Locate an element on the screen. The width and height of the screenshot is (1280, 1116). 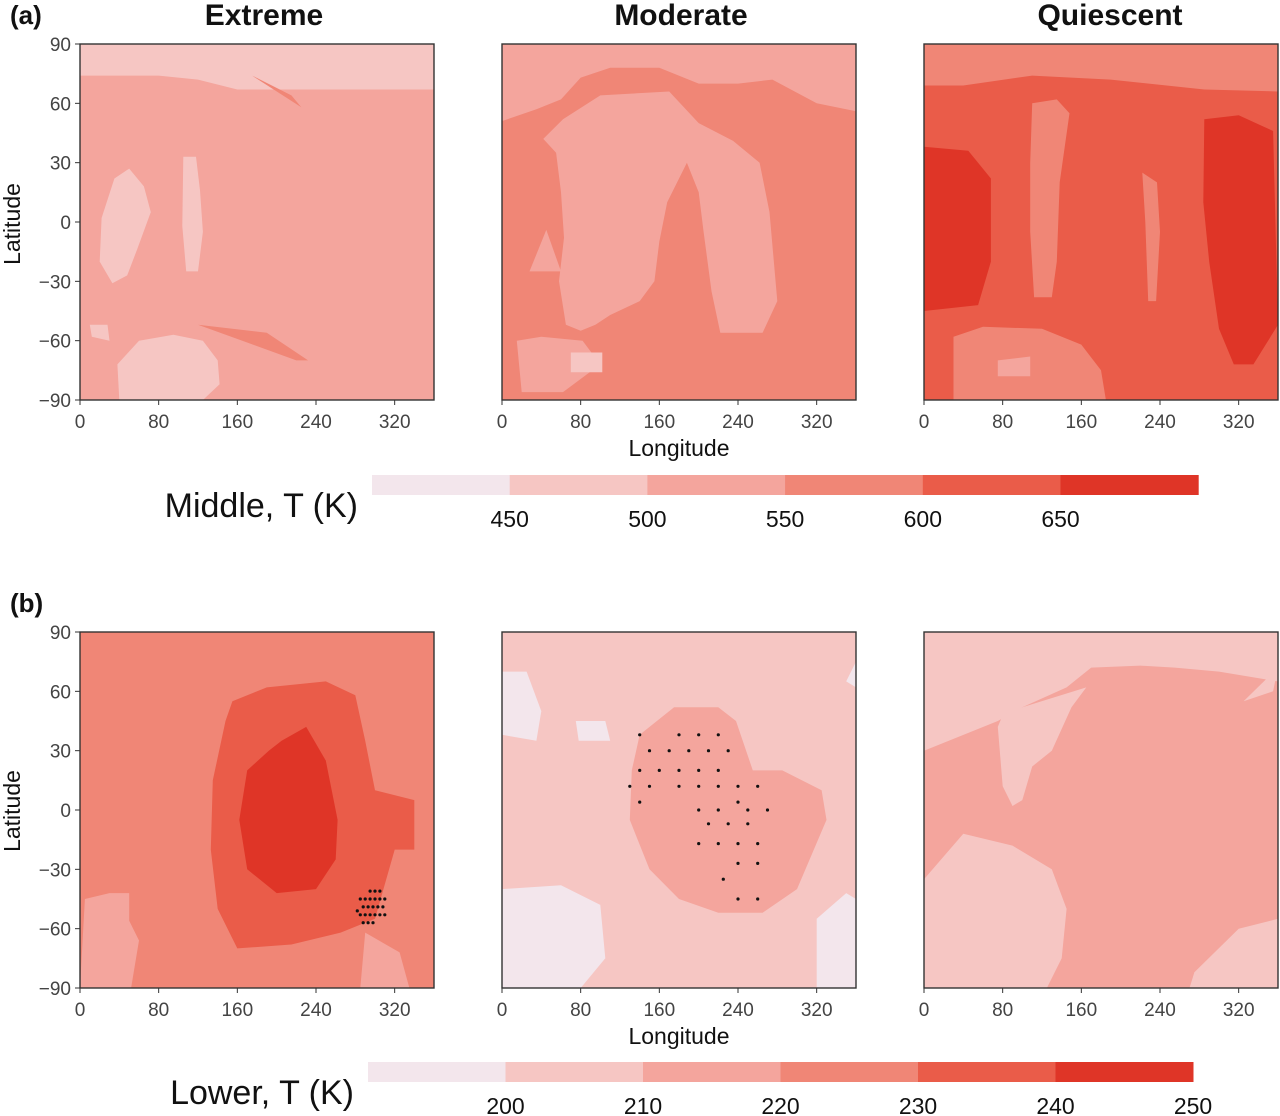
colorbar-tick-label: 210 is located at coordinates (643, 1104).